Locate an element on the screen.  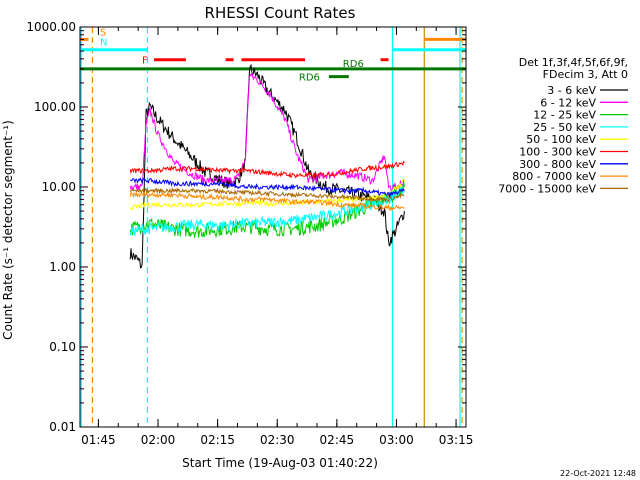
x-tick-label-6: 03:15 is located at coordinates (456, 440).